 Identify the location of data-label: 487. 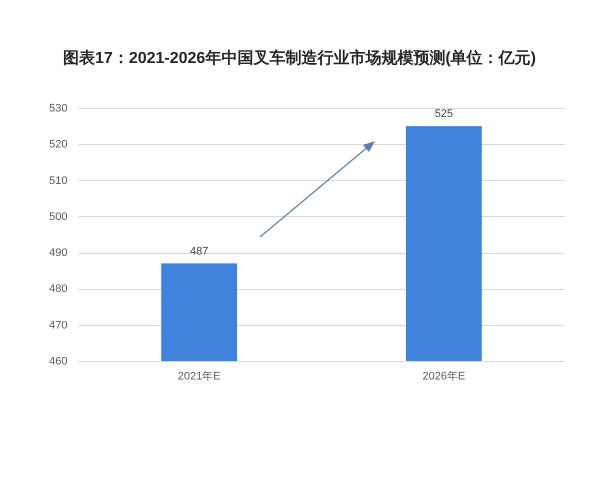
(199, 251).